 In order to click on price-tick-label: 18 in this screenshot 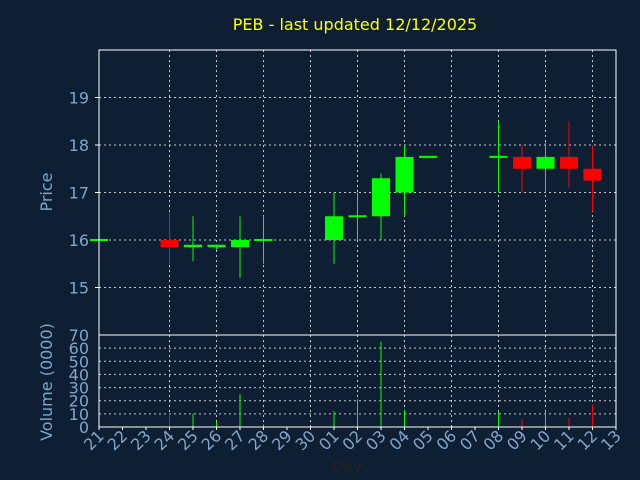, I will do `click(79, 145)`.